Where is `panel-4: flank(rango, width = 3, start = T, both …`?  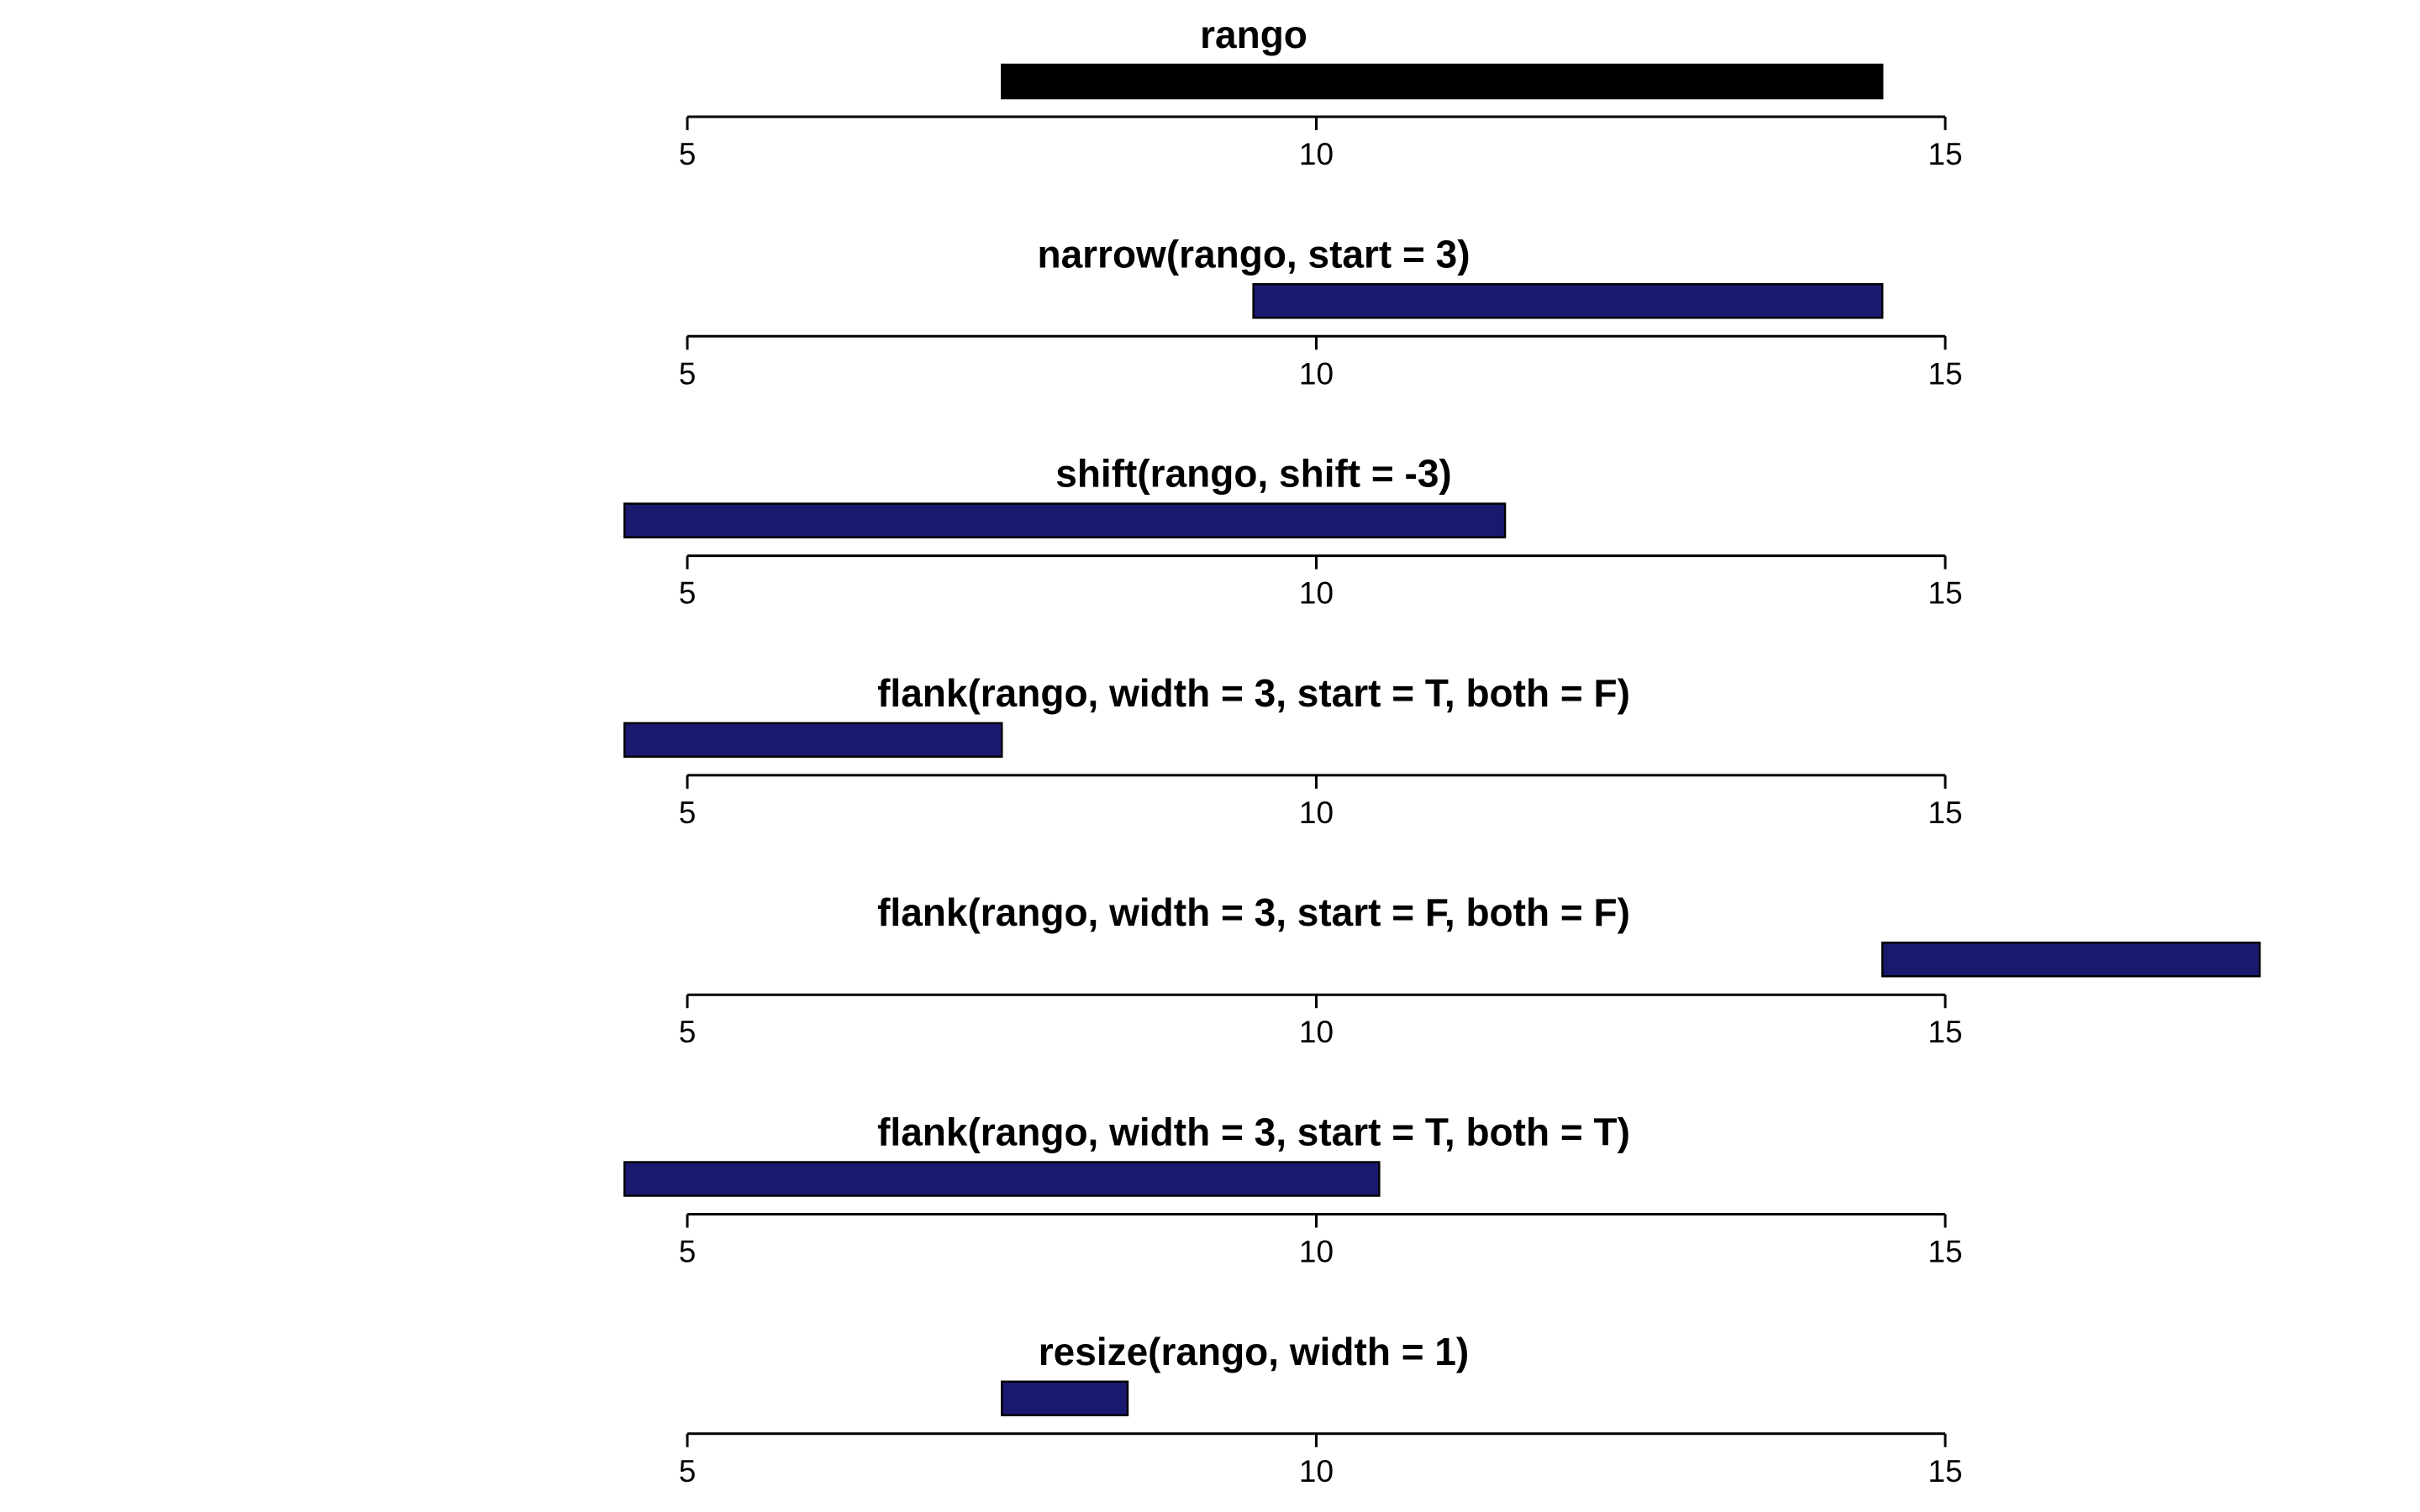
panel-4: flank(rango, width = 3, start = T, both … is located at coordinates (1293, 750).